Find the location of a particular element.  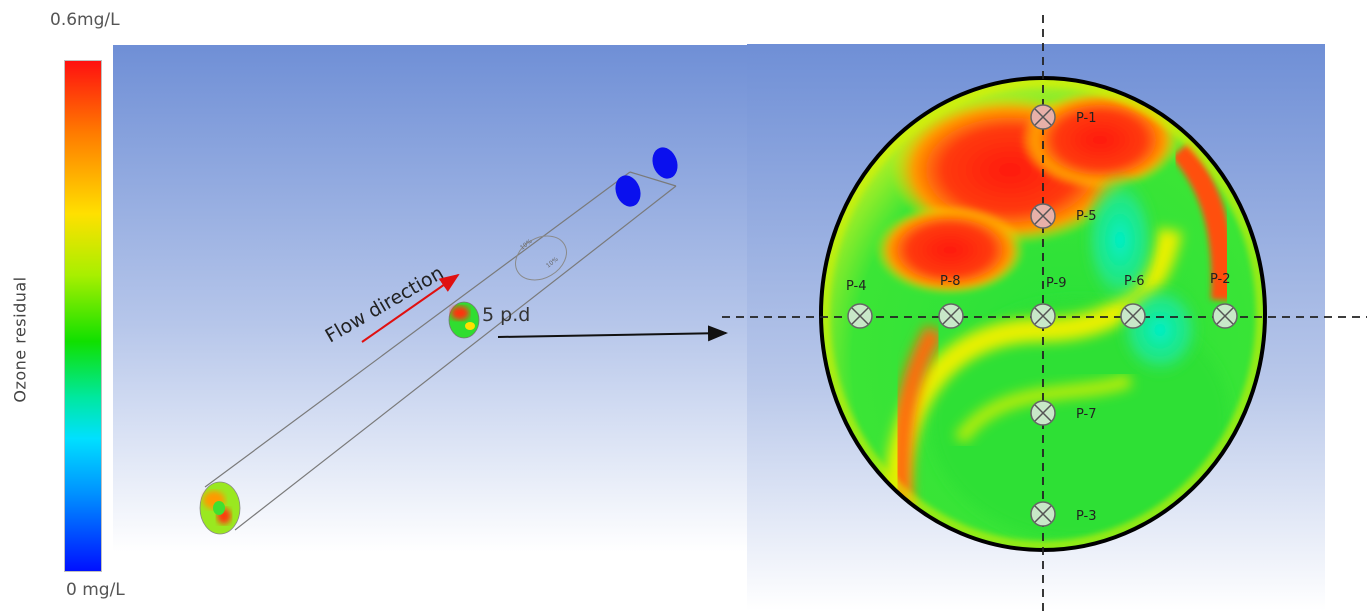

flow-direction-arrow is located at coordinates (410, 308).